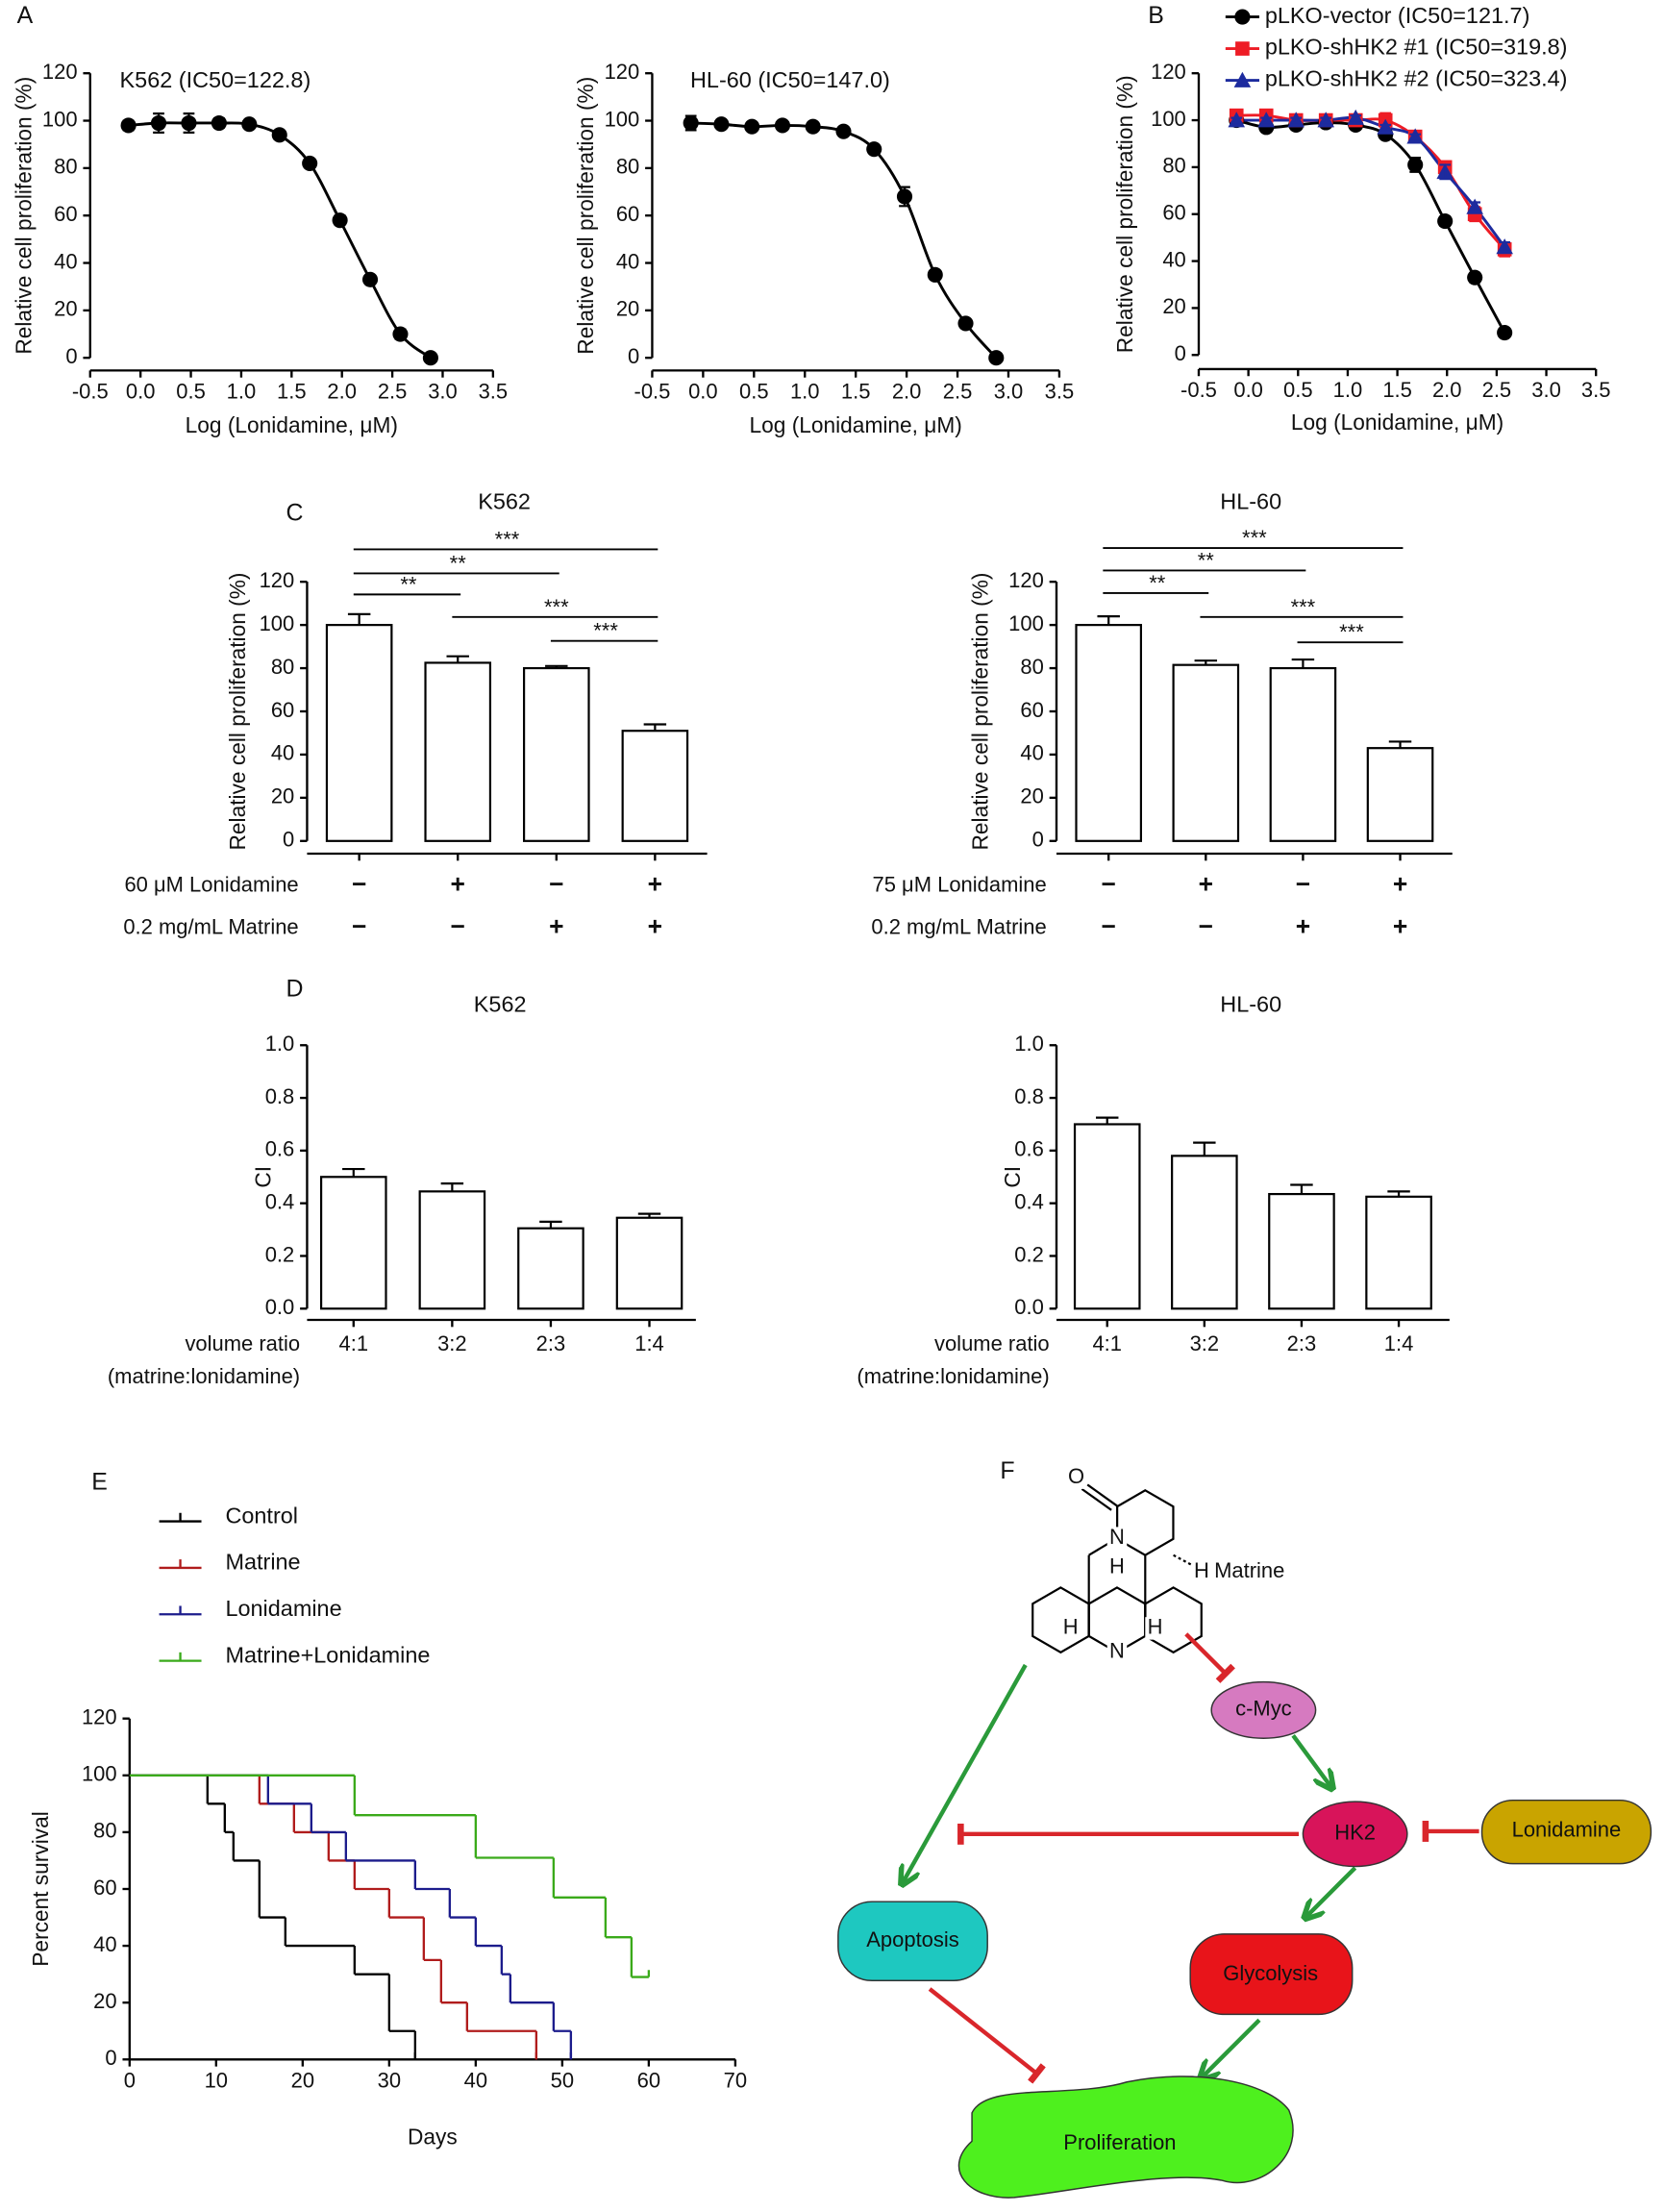  Describe the element at coordinates (1198, 390) in the screenshot. I see `x-tick-label: -0.5` at that location.